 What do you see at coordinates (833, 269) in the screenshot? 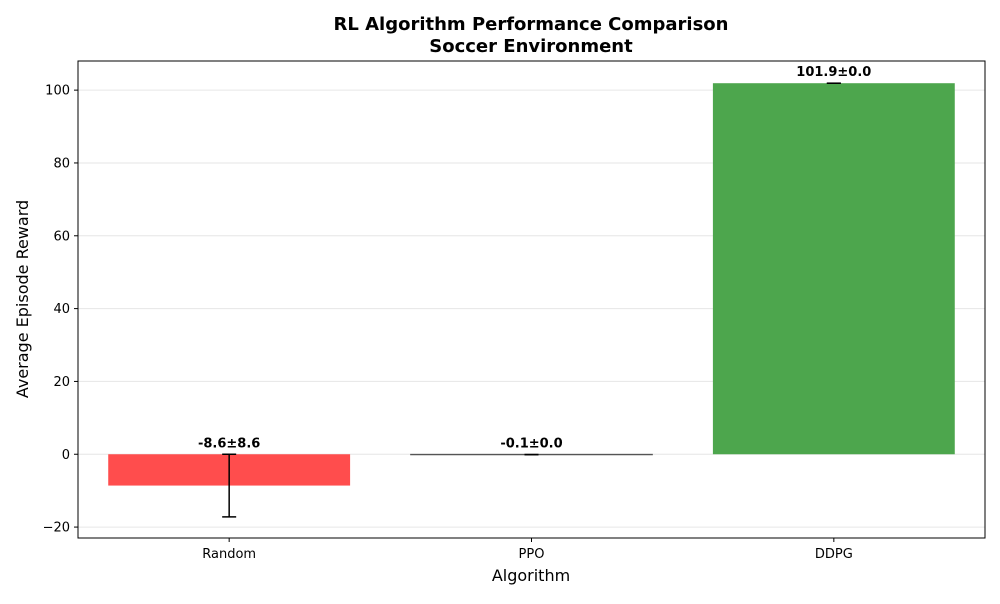
I see `bar-ddpg` at bounding box center [833, 269].